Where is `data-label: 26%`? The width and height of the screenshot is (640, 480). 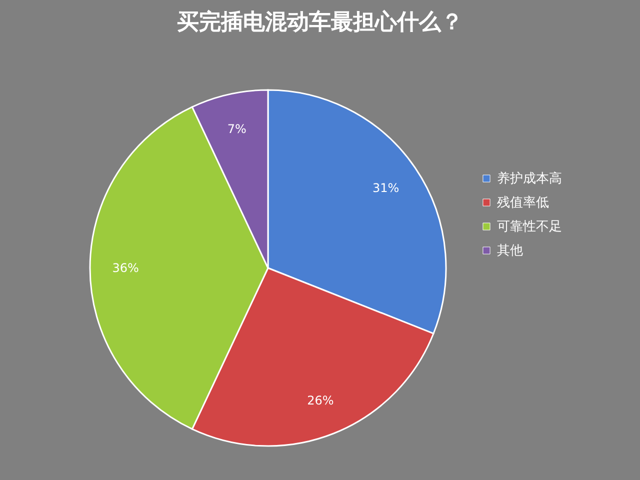
data-label: 26% is located at coordinates (320, 400).